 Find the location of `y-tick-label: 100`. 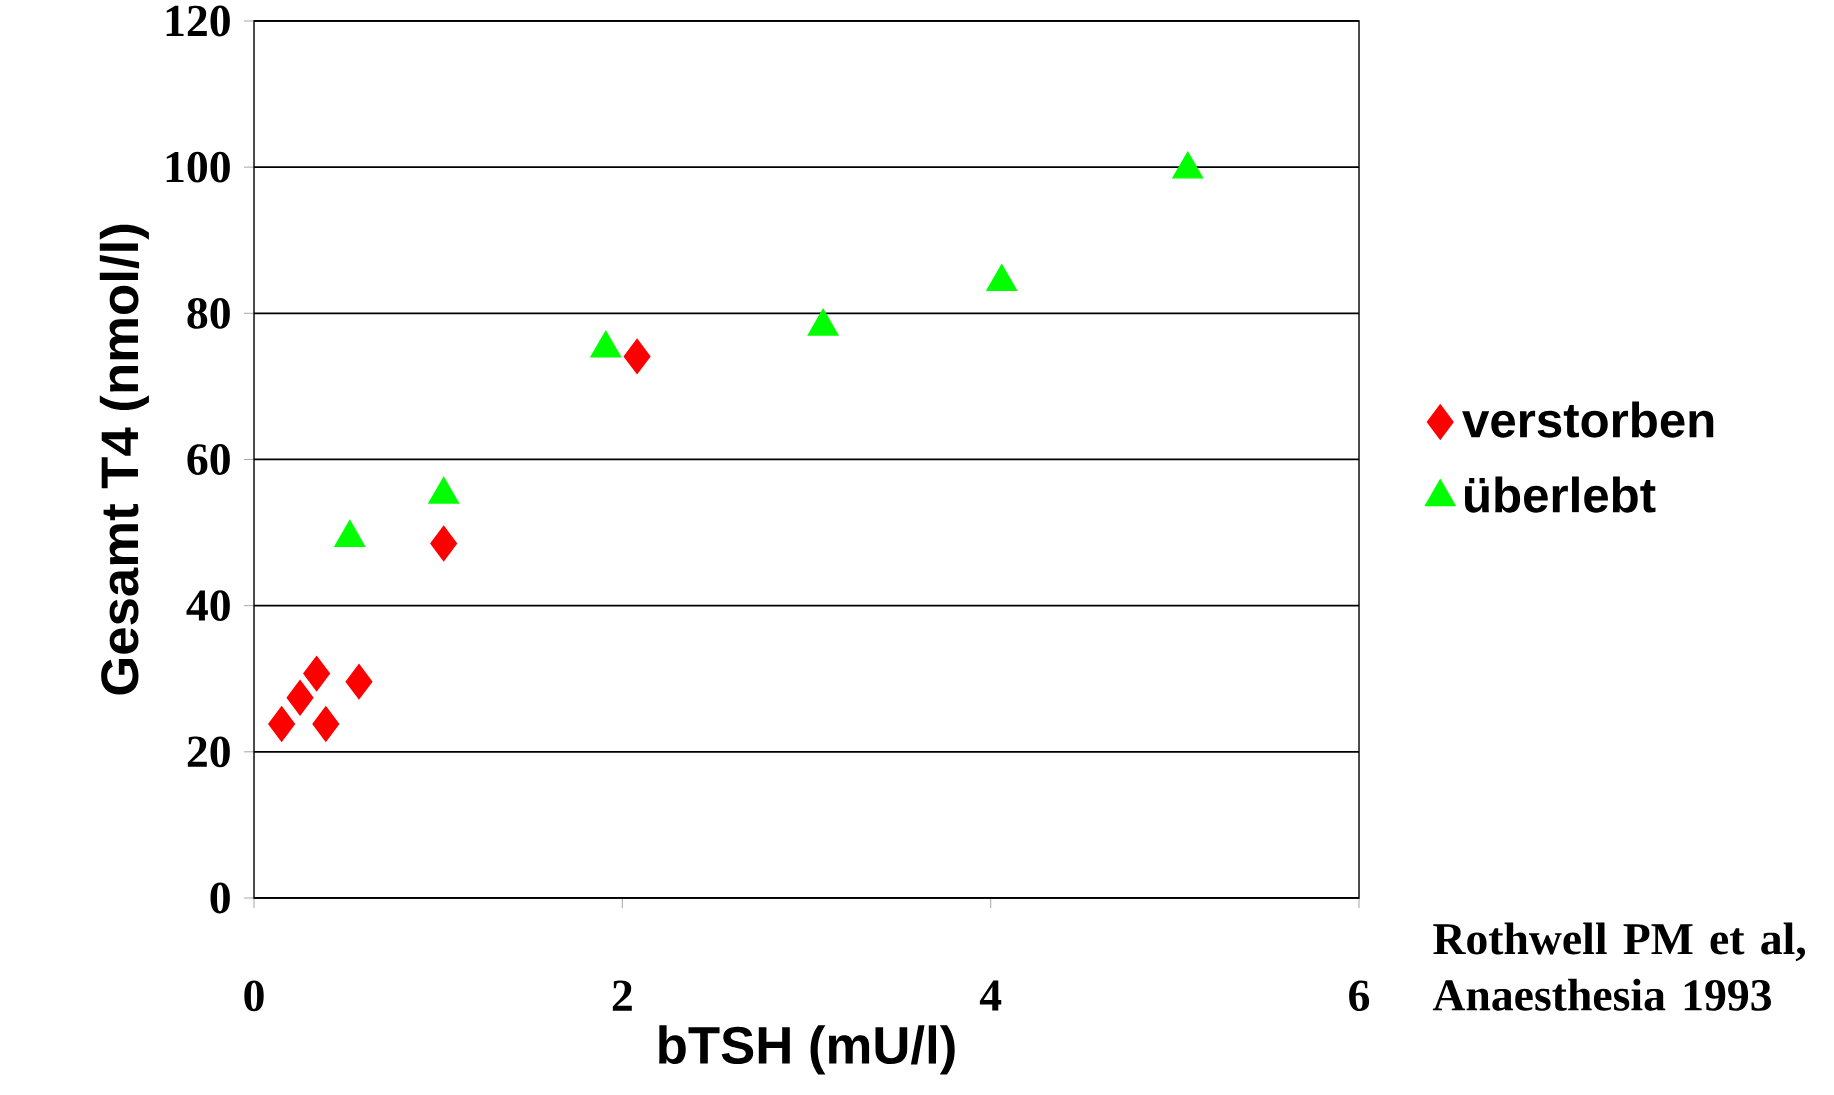

y-tick-label: 100 is located at coordinates (198, 167).